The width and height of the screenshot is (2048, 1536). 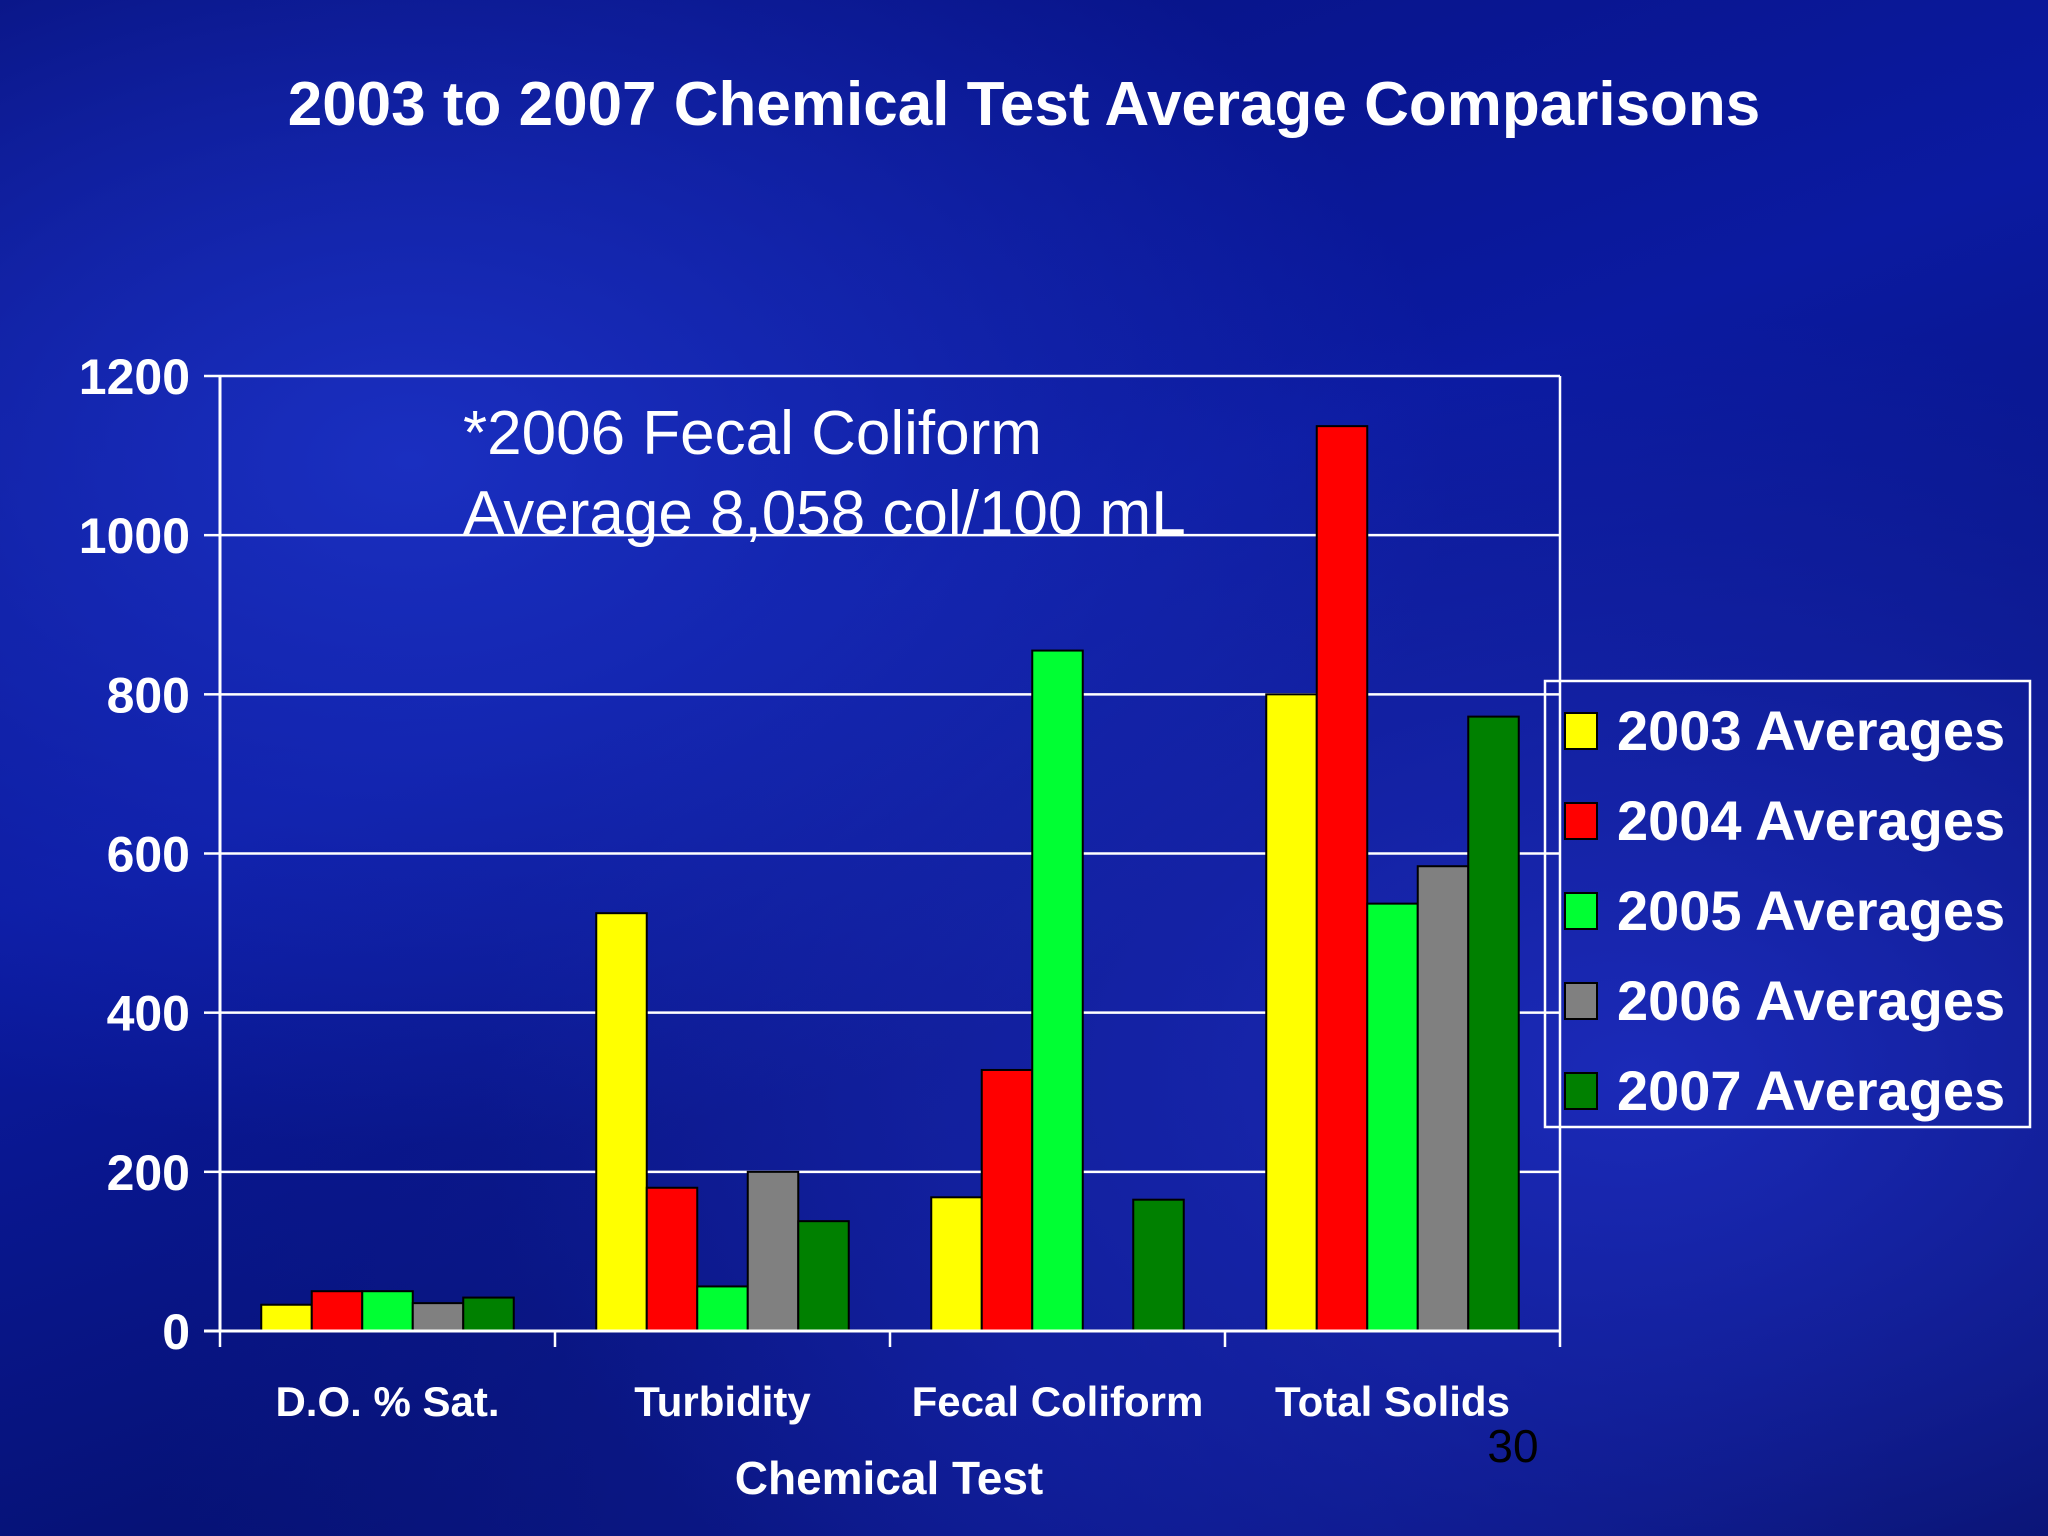 What do you see at coordinates (387, 1401) in the screenshot?
I see `x-tick-label: D.O. % Sat.` at bounding box center [387, 1401].